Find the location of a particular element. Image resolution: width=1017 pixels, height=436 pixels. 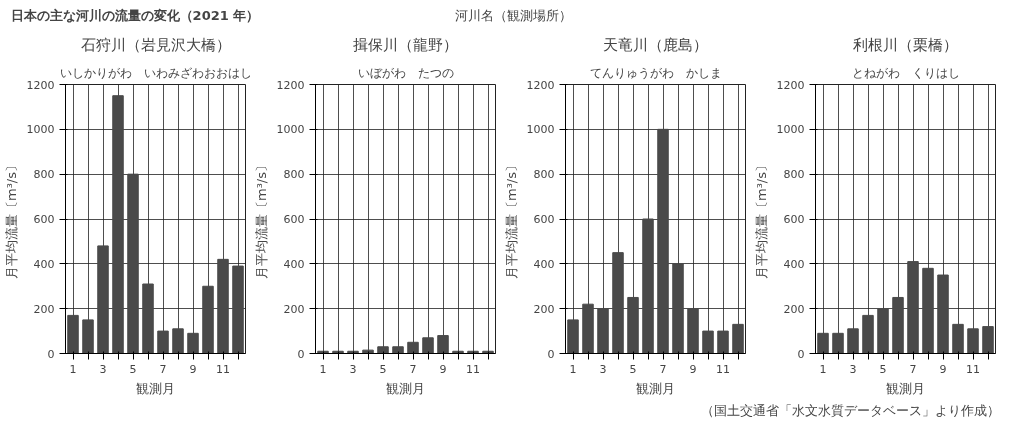

chart-title: 天竜川（鹿島） is located at coordinates (655, 44).